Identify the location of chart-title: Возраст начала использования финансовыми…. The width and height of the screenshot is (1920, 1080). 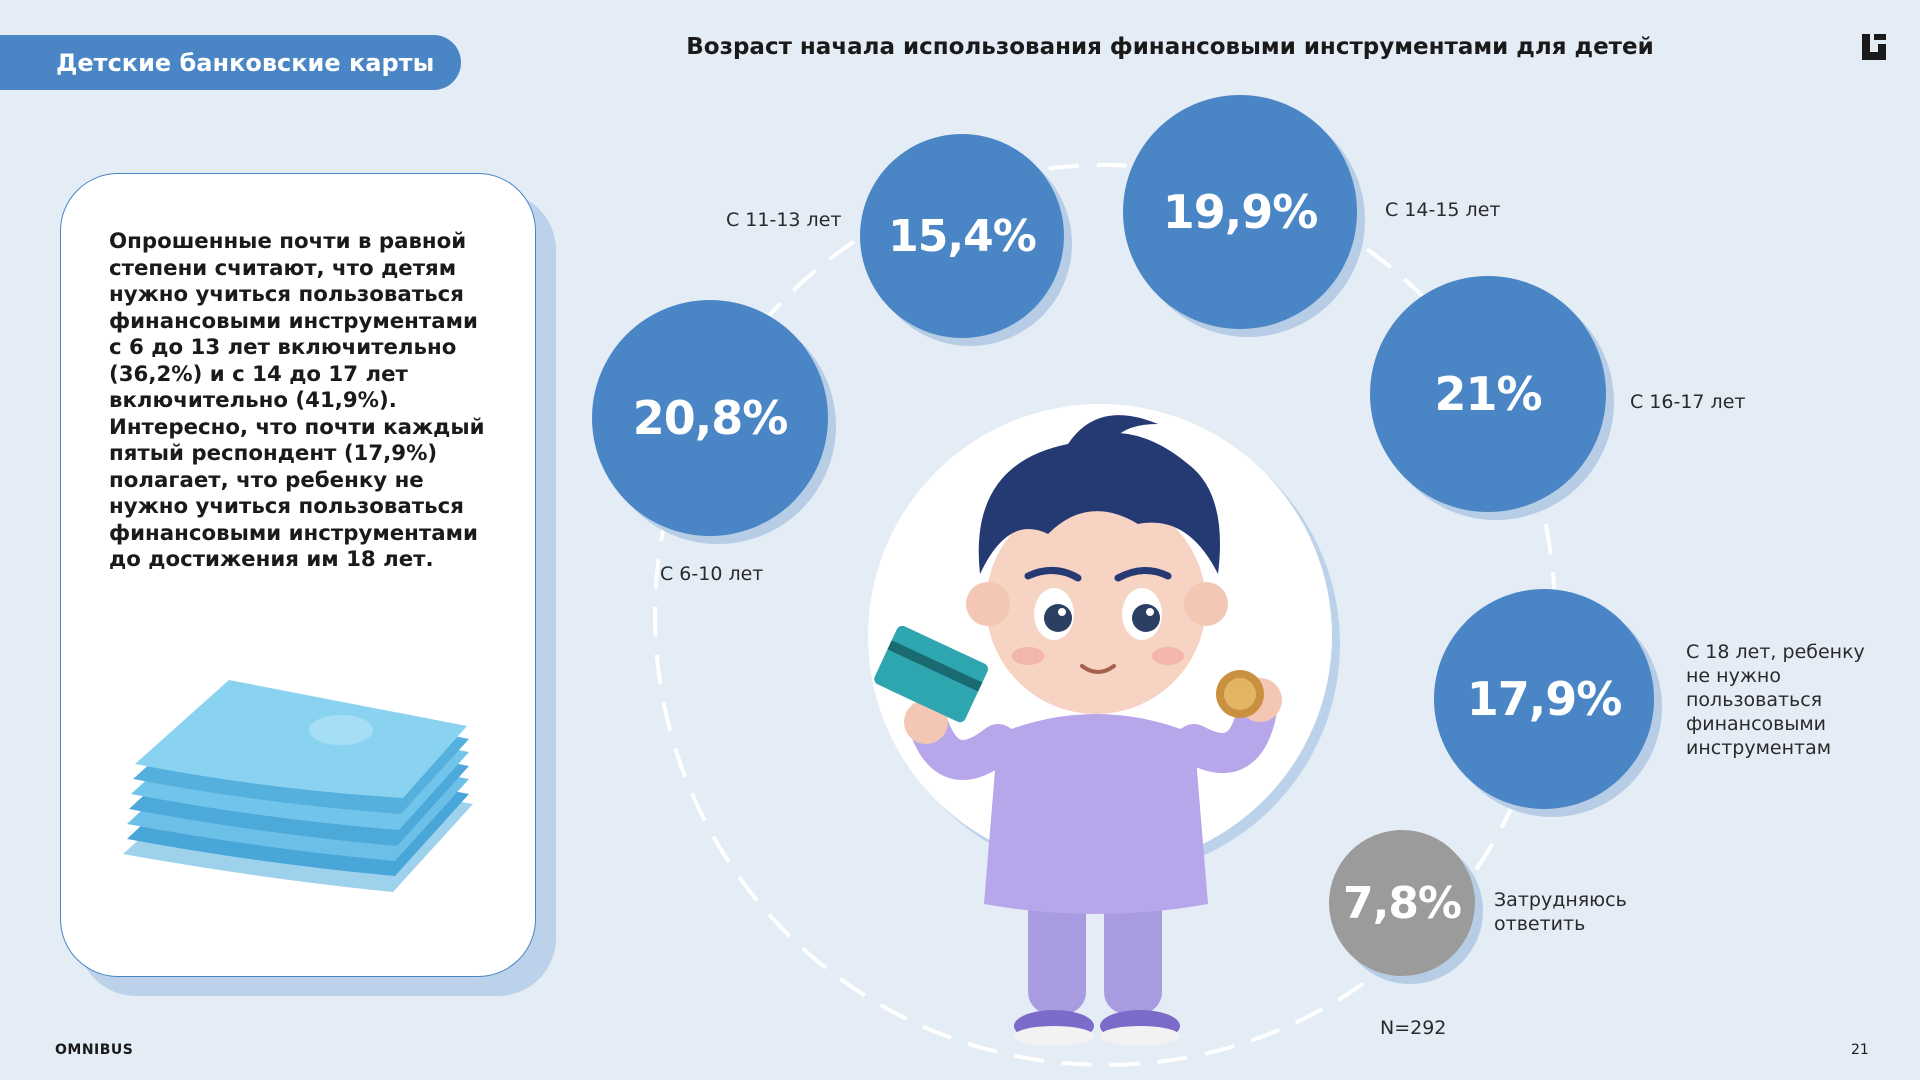
(1170, 47).